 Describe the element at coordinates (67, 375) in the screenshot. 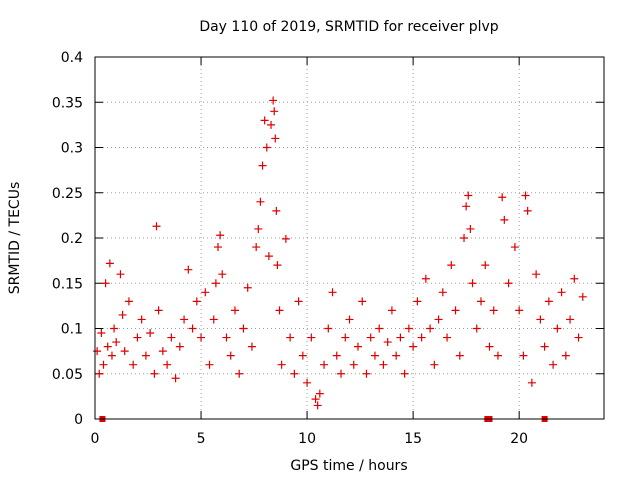

I see `y-tick-label: 0.05` at that location.